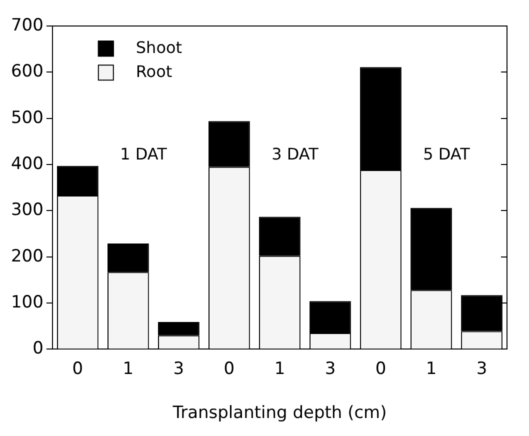 The image size is (529, 436). What do you see at coordinates (27, 25) in the screenshot?
I see `y-tick-label: 700` at bounding box center [27, 25].